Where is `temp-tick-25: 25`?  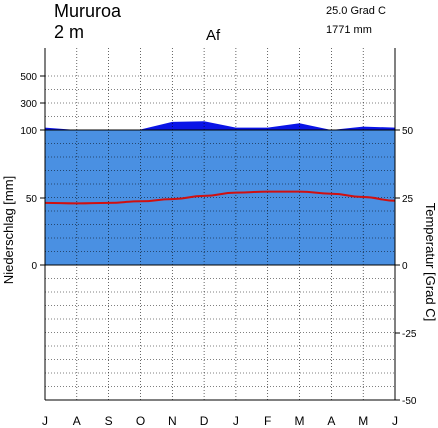
temp-tick-25: 25 is located at coordinates (408, 199).